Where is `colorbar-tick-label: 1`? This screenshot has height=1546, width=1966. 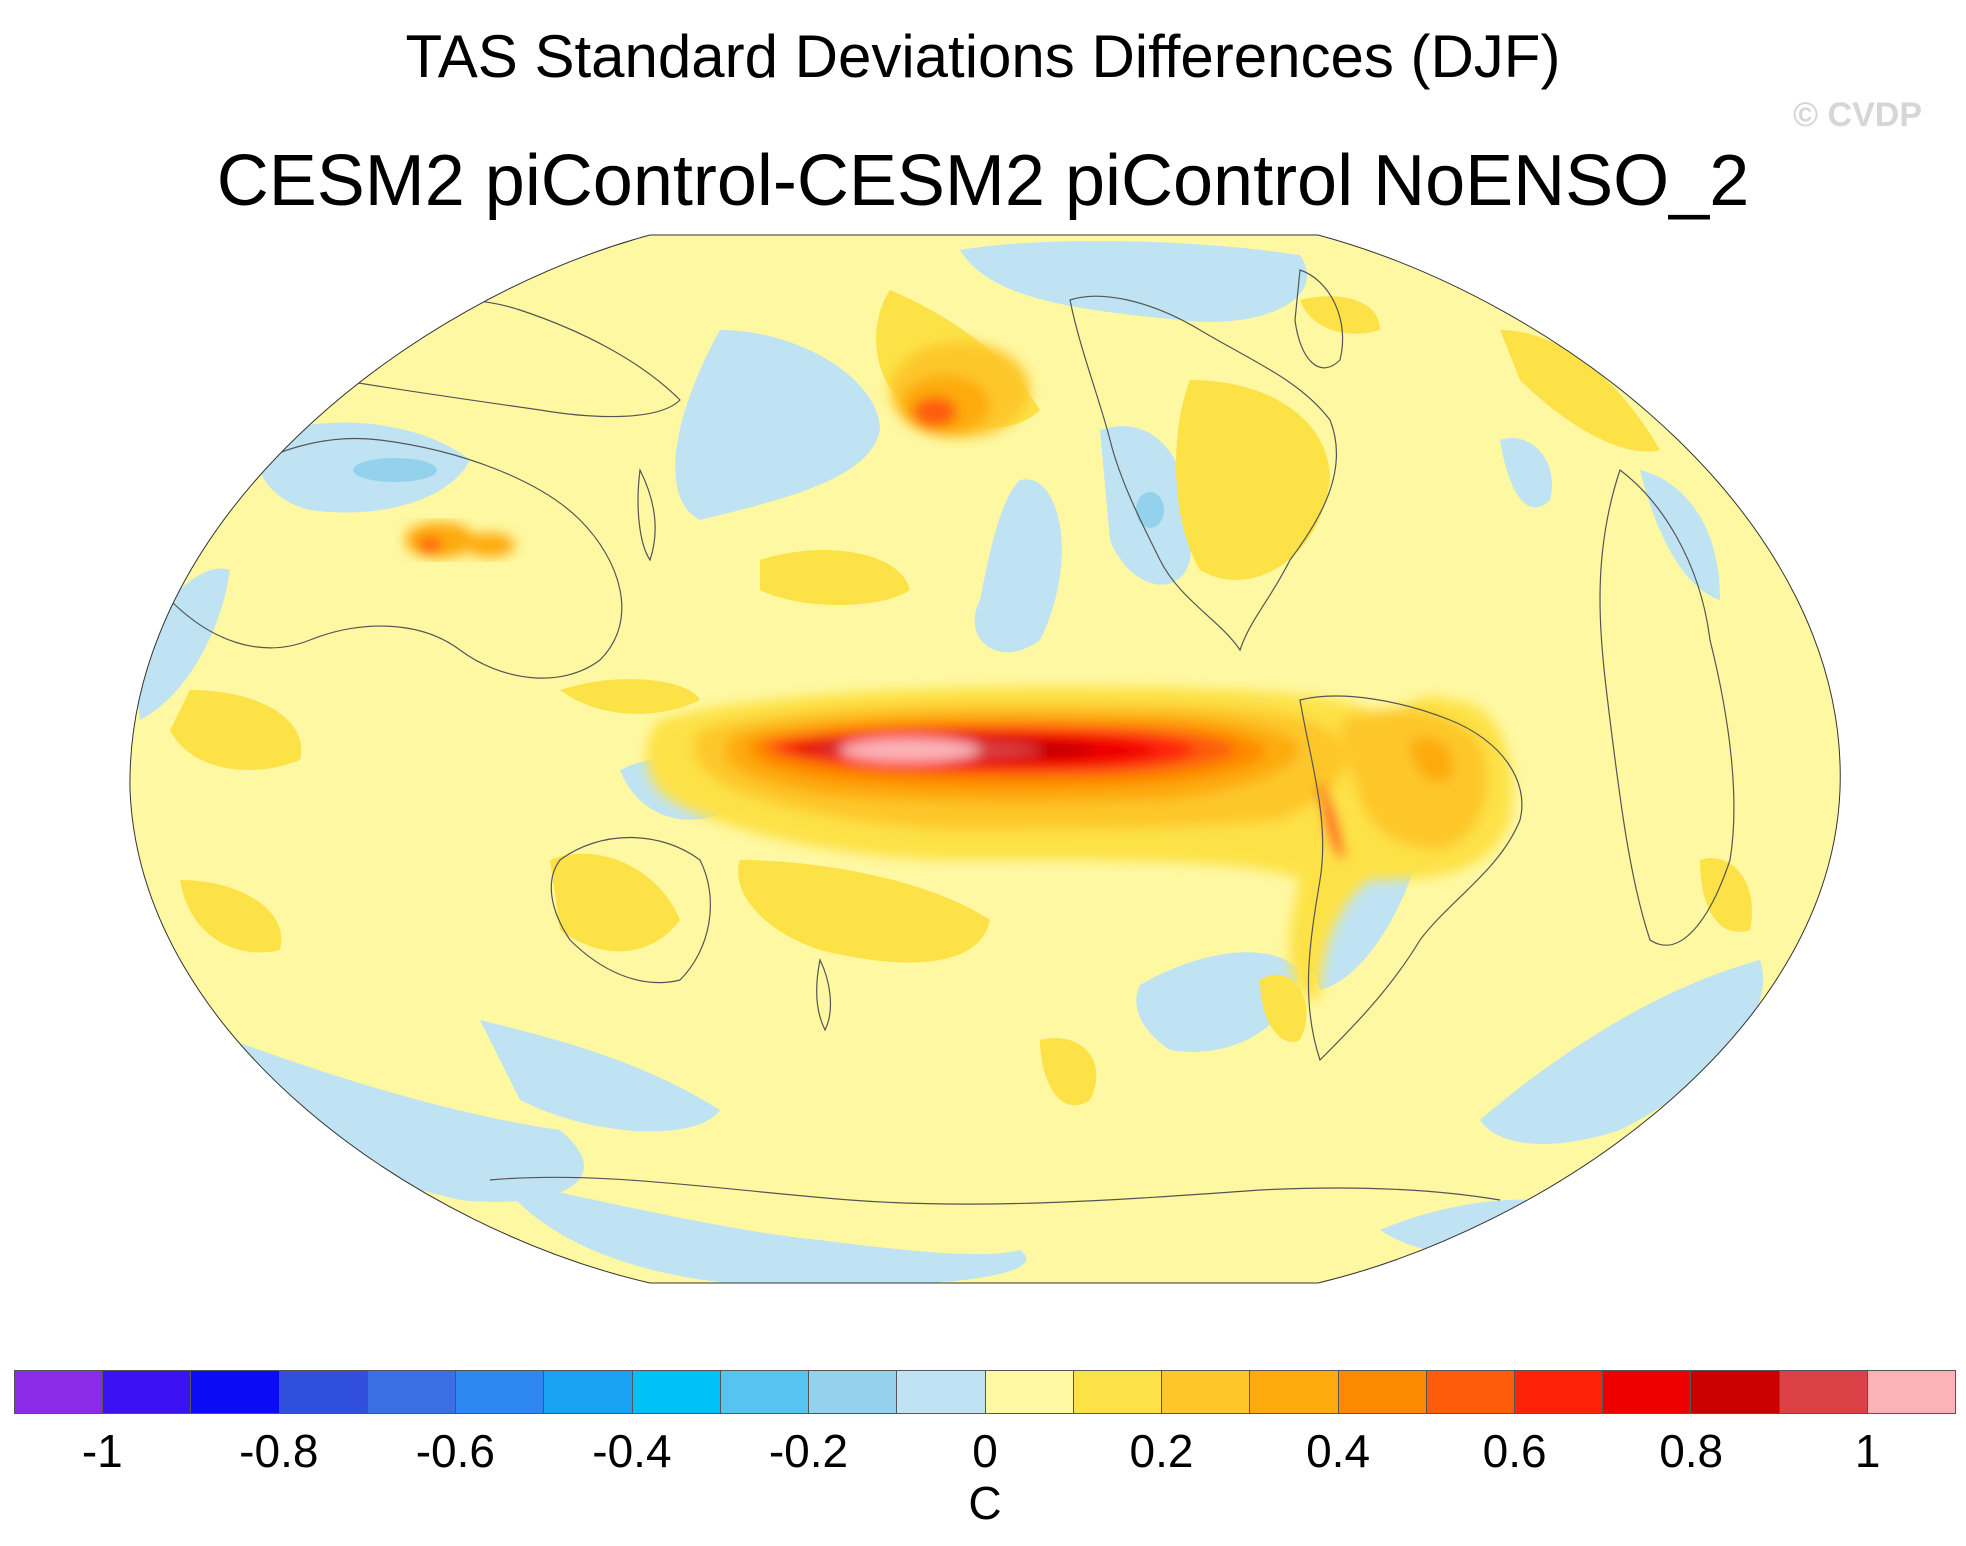 colorbar-tick-label: 1 is located at coordinates (1867, 1451).